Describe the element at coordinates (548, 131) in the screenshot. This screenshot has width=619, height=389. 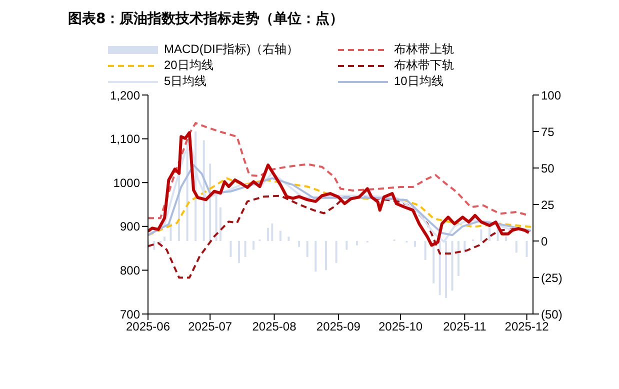
I see `y2-tick-label: 75` at that location.